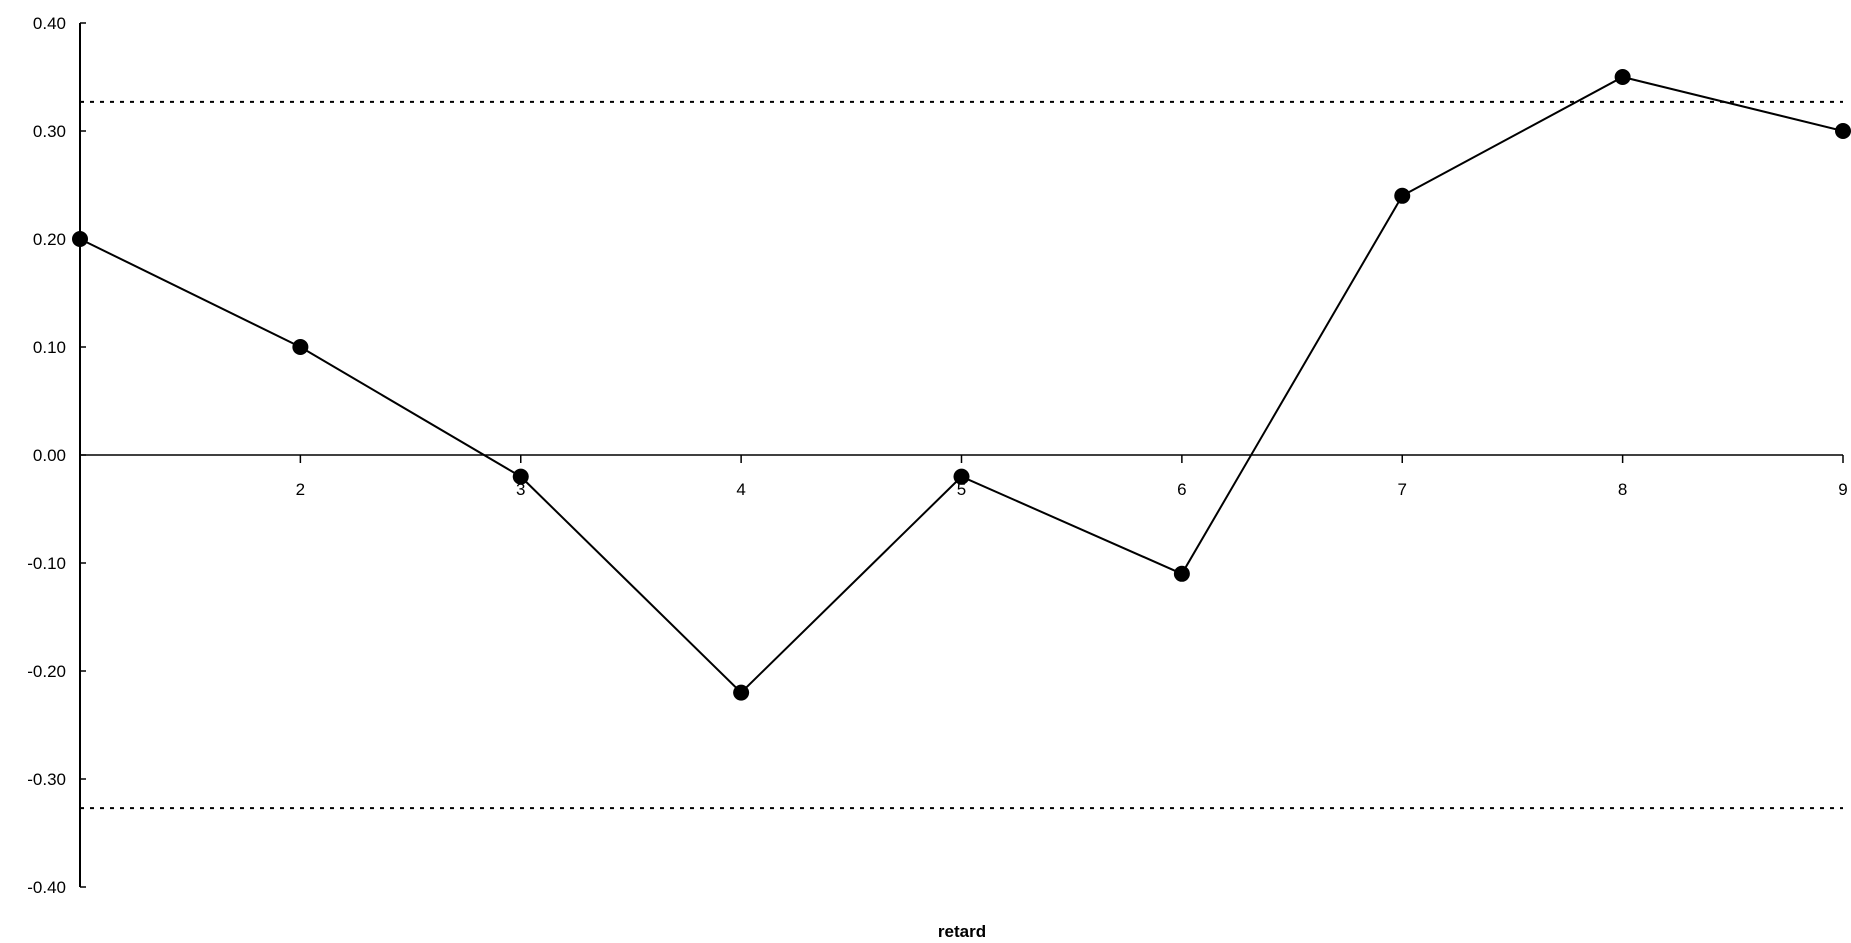 This screenshot has height=943, width=1851. Describe the element at coordinates (46, 563) in the screenshot. I see `y-tick-label: -0.10` at that location.